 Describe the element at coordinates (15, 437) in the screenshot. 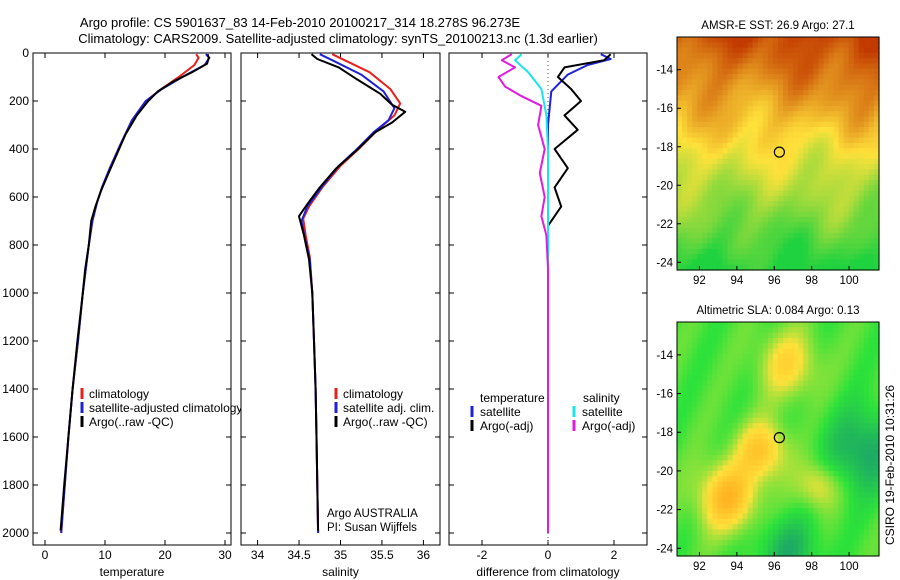

I see `temperature-ytick-label: 1600` at that location.